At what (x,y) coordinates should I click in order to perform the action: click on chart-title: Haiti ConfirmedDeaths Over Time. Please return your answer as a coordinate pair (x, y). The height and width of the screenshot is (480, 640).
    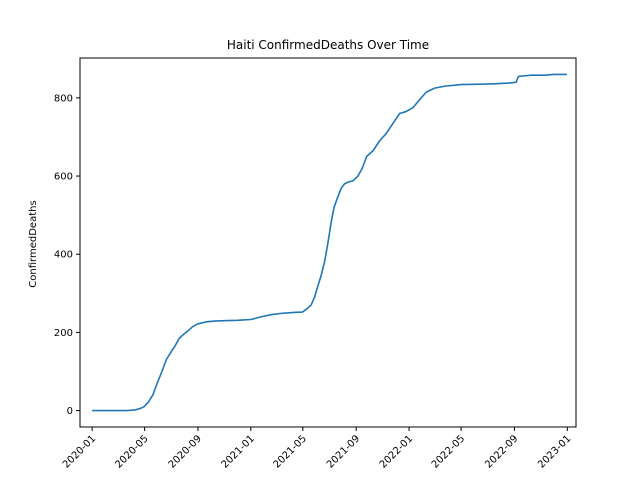
    Looking at the image, I should click on (328, 45).